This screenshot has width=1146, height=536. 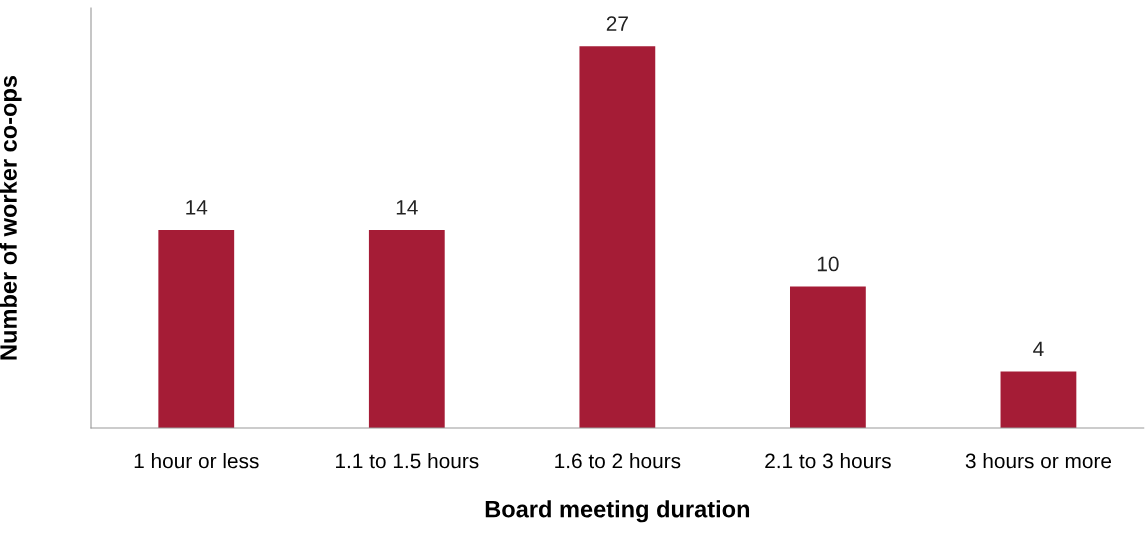 What do you see at coordinates (828, 264) in the screenshot?
I see `data-label: 10` at bounding box center [828, 264].